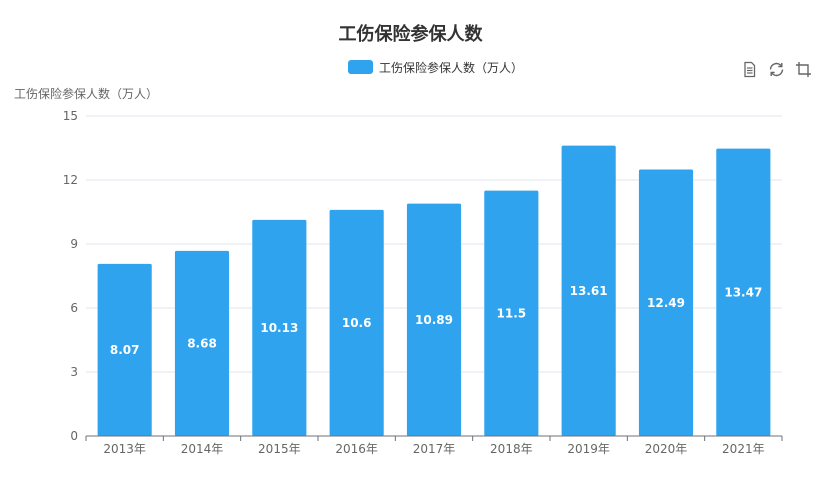 The image size is (821, 485). I want to click on legend-label: 工伤保险参保人数（万人）, so click(451, 67).